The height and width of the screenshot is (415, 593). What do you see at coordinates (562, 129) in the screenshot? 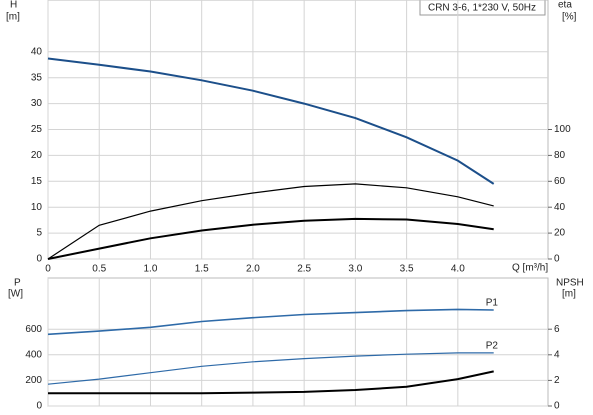
I see `y2-tick-label: 100` at bounding box center [562, 129].